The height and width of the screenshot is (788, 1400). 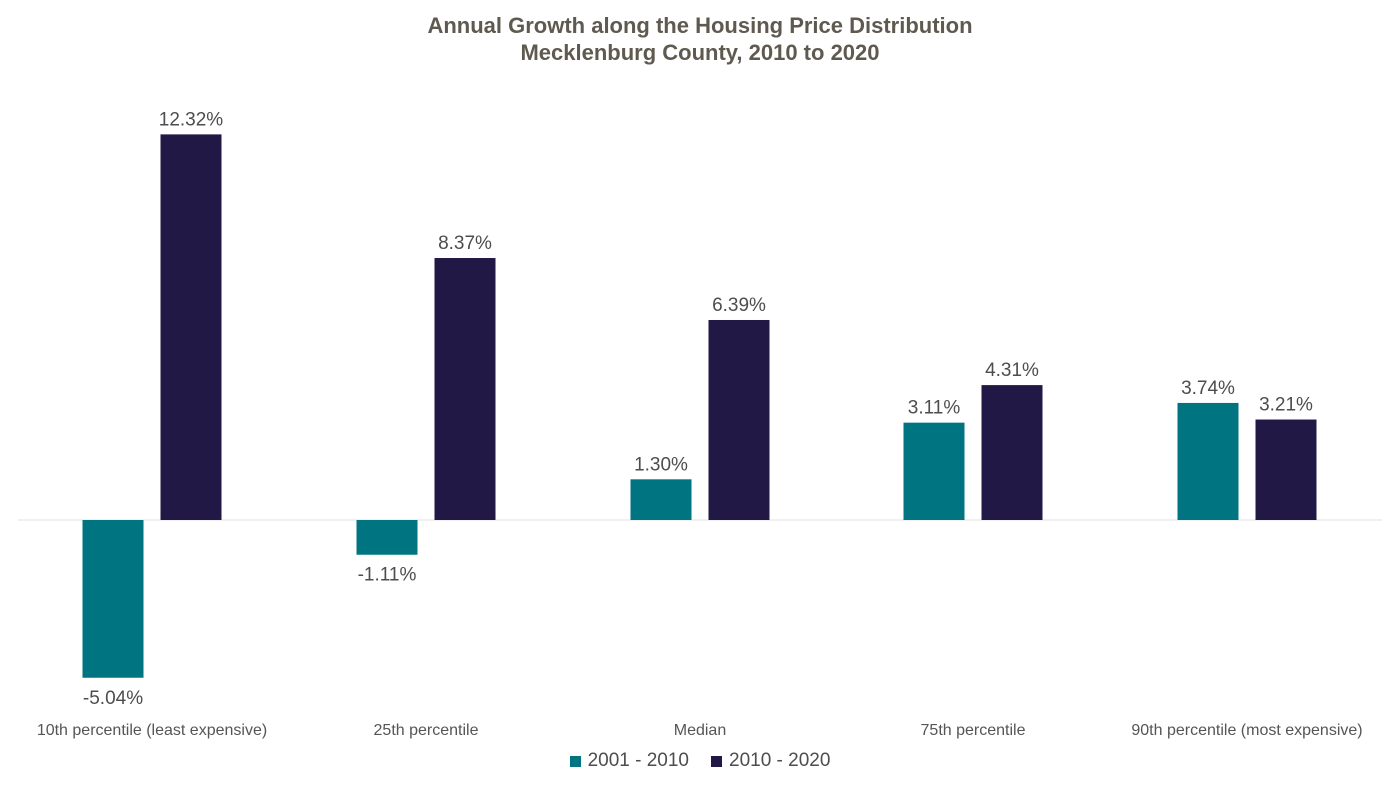 I want to click on chart-legend: 2001 - 2010 2010 - 2020, so click(x=700, y=761).